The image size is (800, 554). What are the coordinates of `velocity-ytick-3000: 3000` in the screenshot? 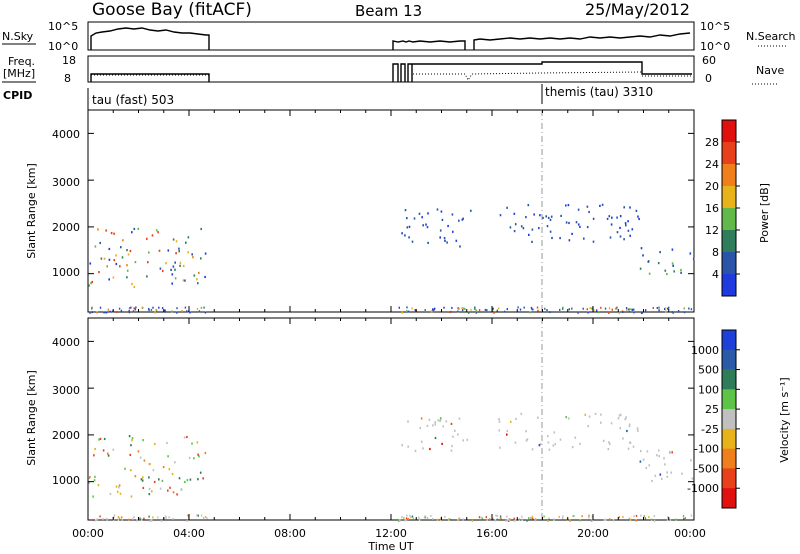 It's located at (66, 390).